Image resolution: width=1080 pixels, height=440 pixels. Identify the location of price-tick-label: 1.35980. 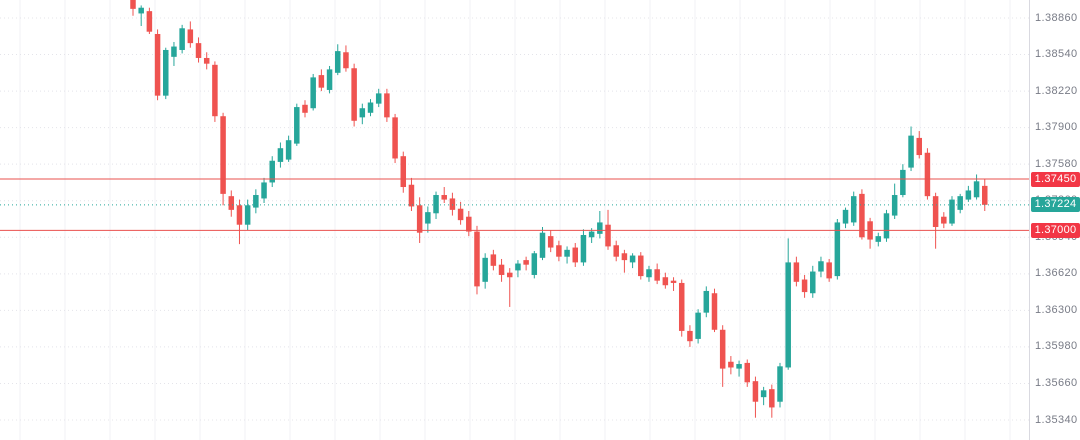
(1056, 346).